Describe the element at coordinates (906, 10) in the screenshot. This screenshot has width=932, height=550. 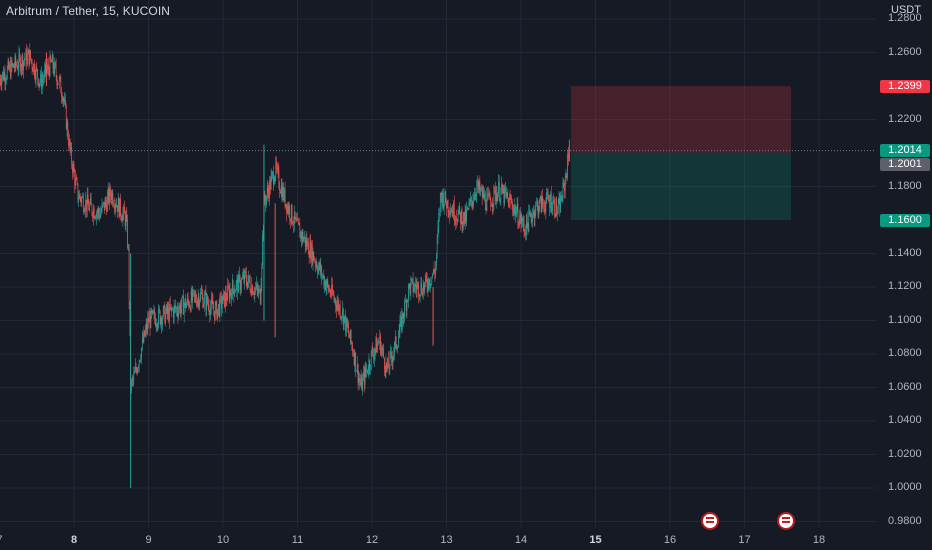
I see `currency-unit: USDT` at that location.